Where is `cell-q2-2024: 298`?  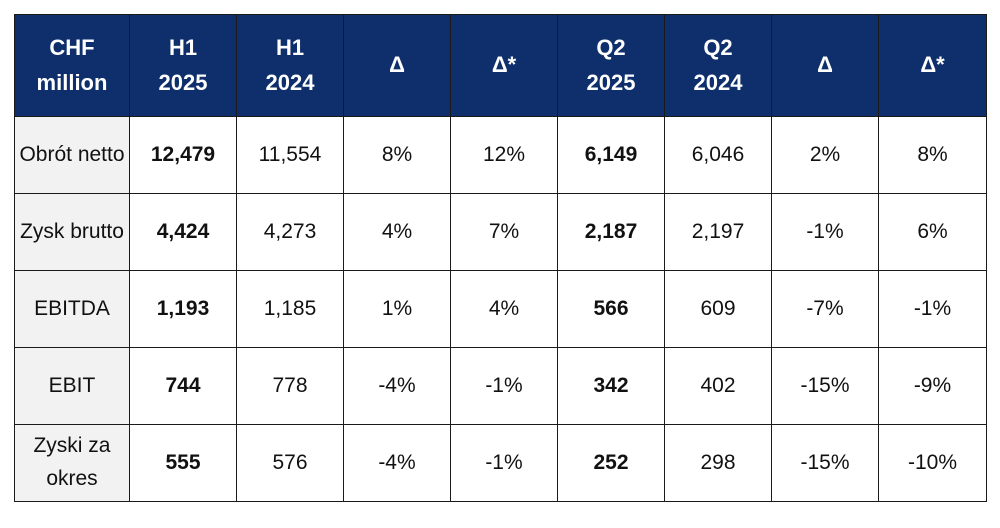
cell-q2-2024: 298 is located at coordinates (718, 463).